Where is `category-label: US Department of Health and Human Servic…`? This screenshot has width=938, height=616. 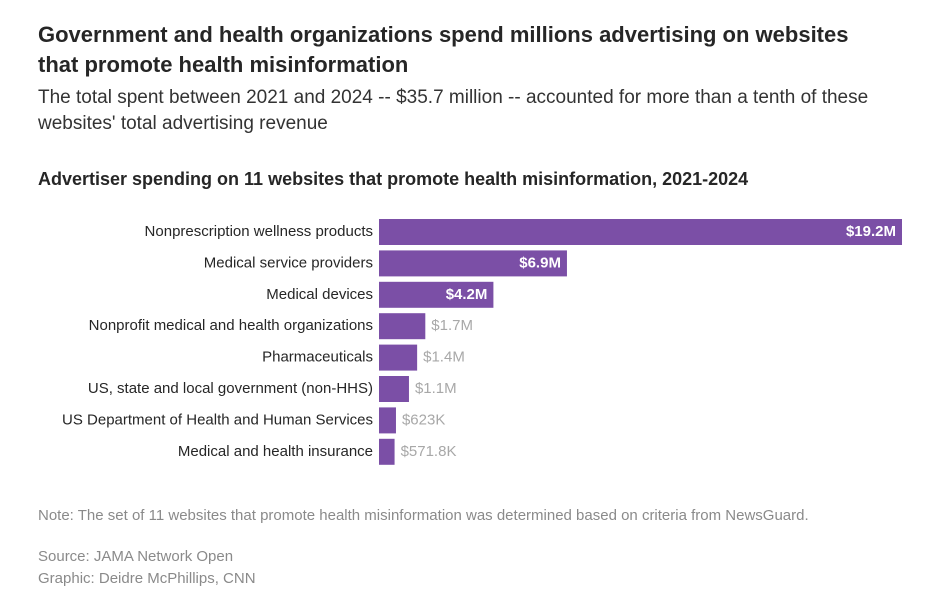
category-label: US Department of Health and Human Servic… is located at coordinates (217, 419).